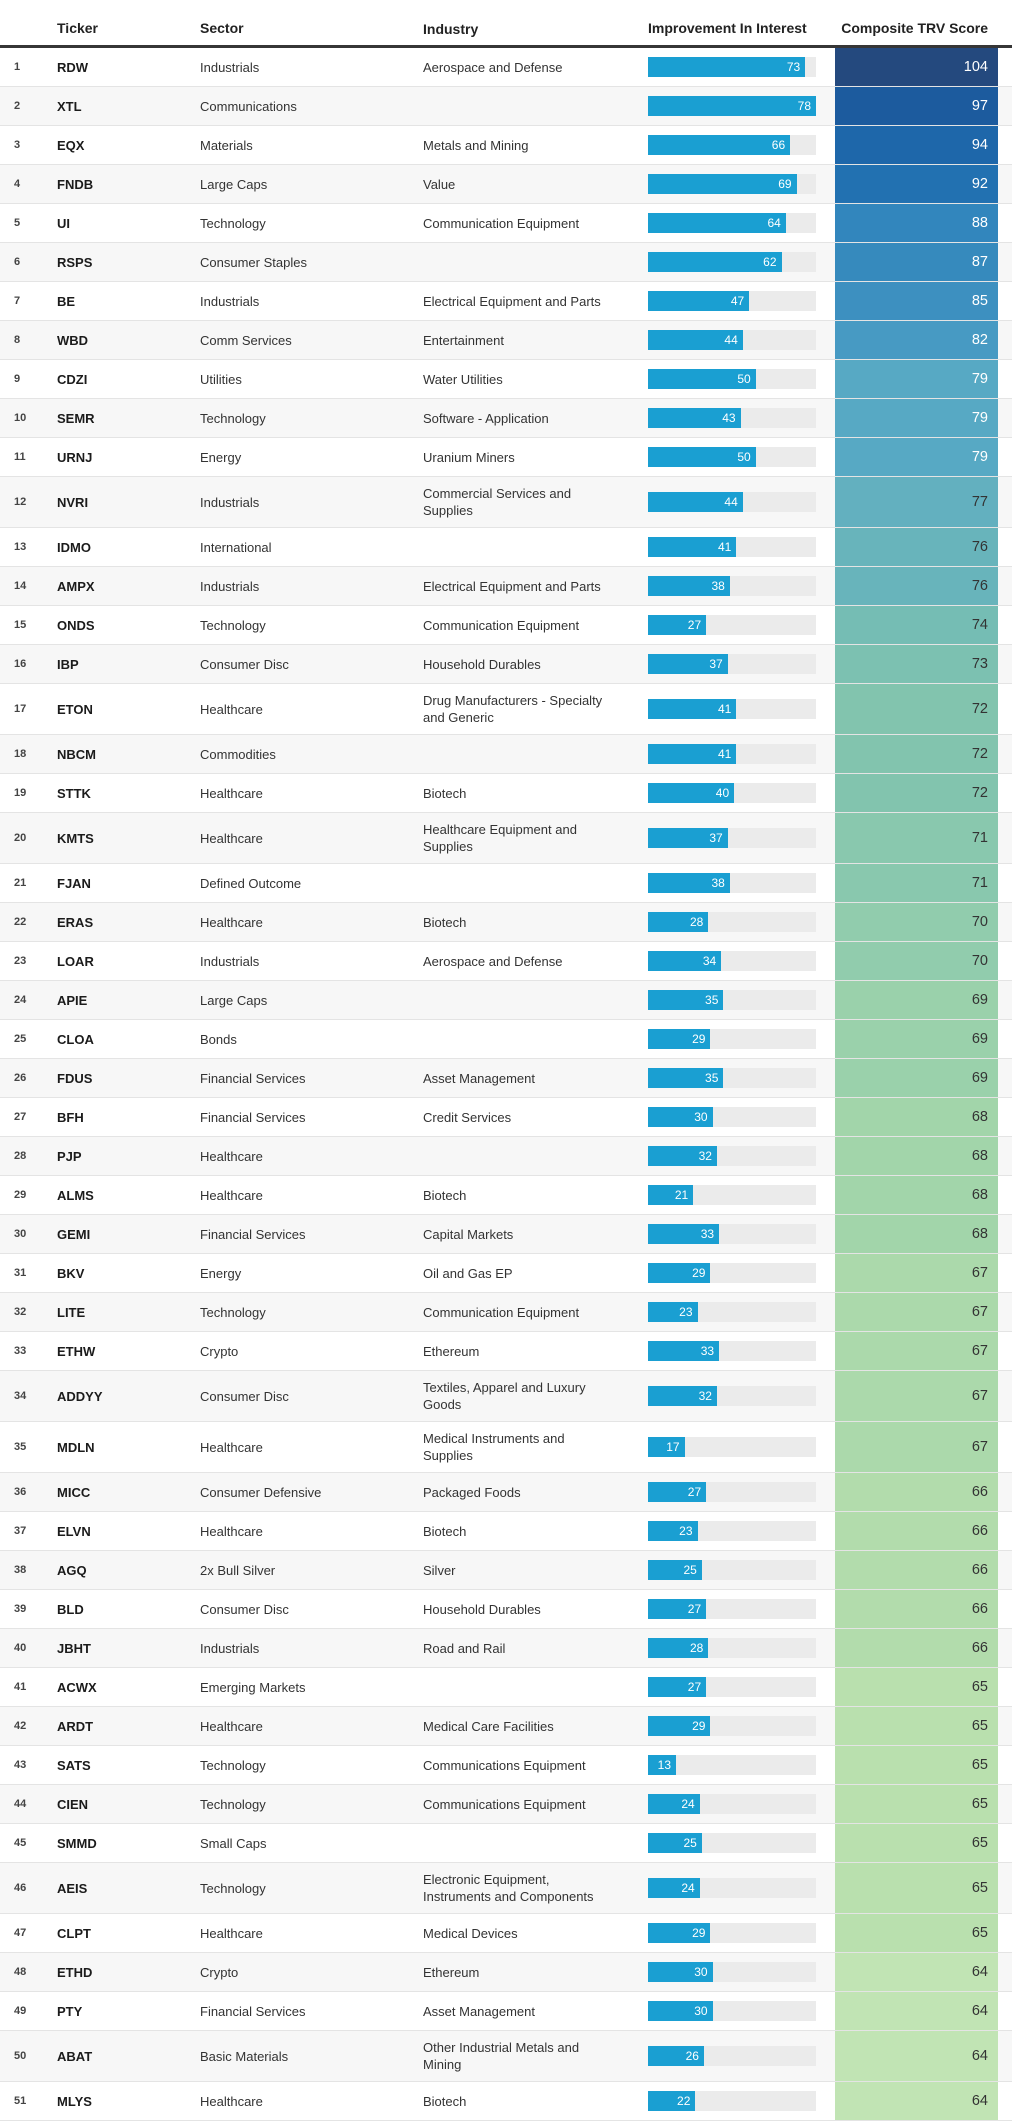 Image resolution: width=1012 pixels, height=2121 pixels. I want to click on interest-bar-fill: 27, so click(677, 625).